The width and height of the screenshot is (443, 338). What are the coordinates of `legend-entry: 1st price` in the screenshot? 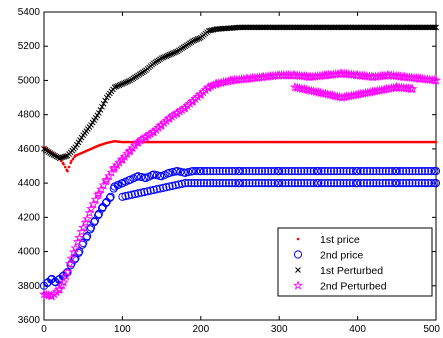 It's located at (328, 240).